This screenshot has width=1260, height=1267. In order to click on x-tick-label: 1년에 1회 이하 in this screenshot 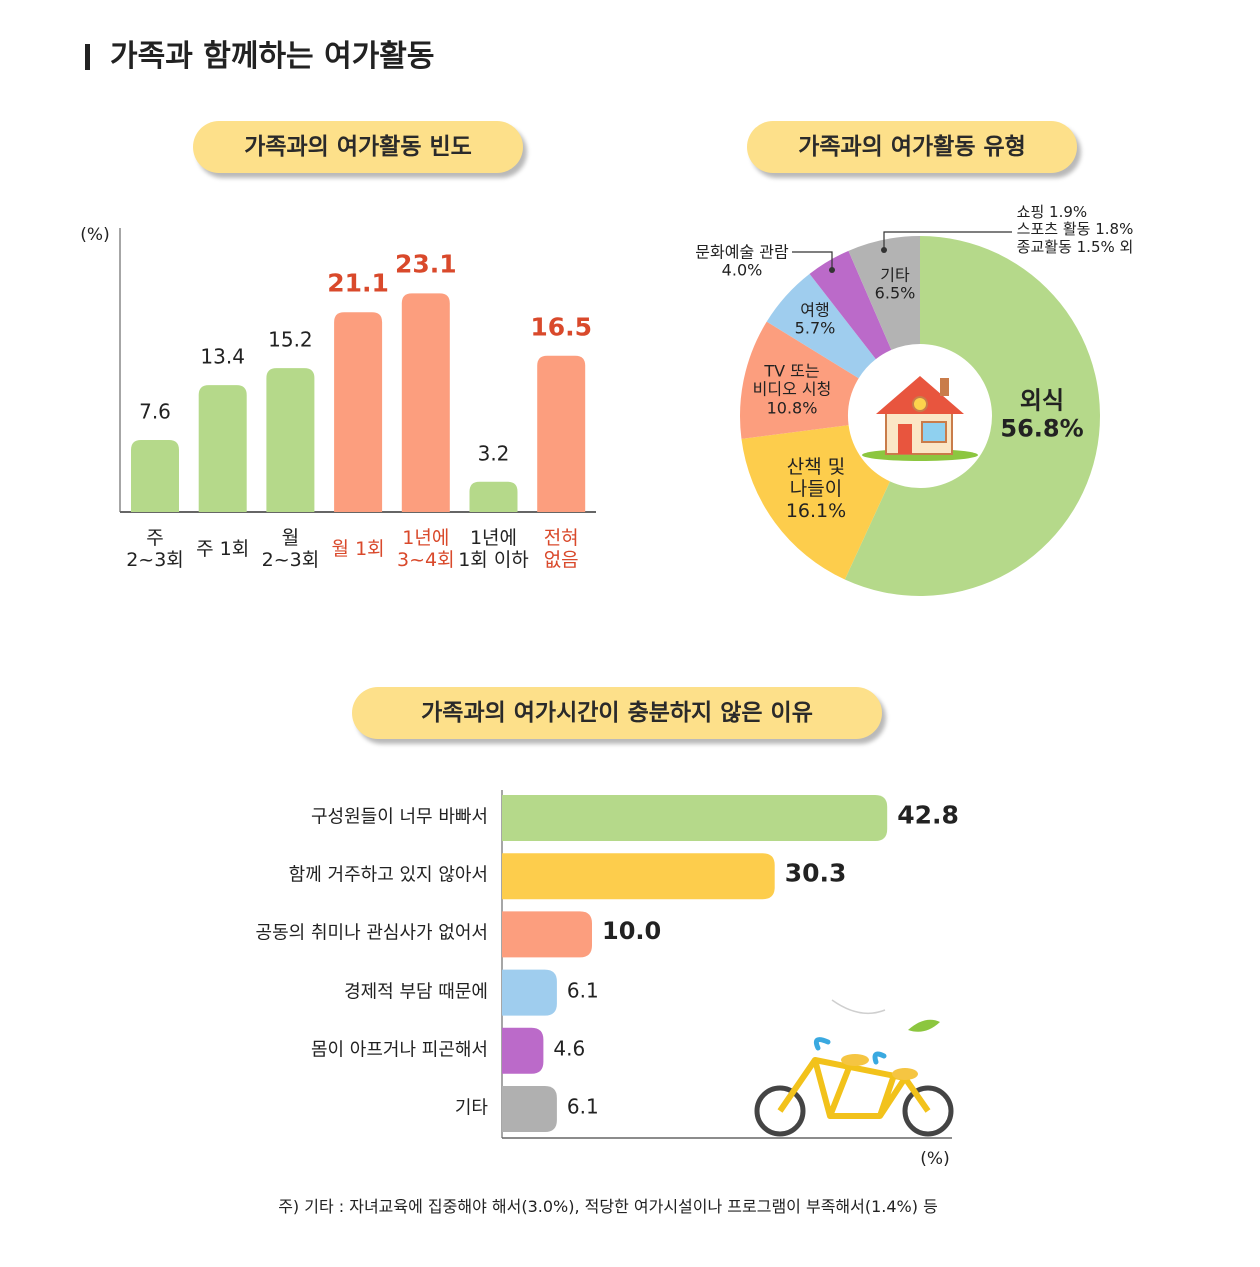, I will do `click(493, 549)`.